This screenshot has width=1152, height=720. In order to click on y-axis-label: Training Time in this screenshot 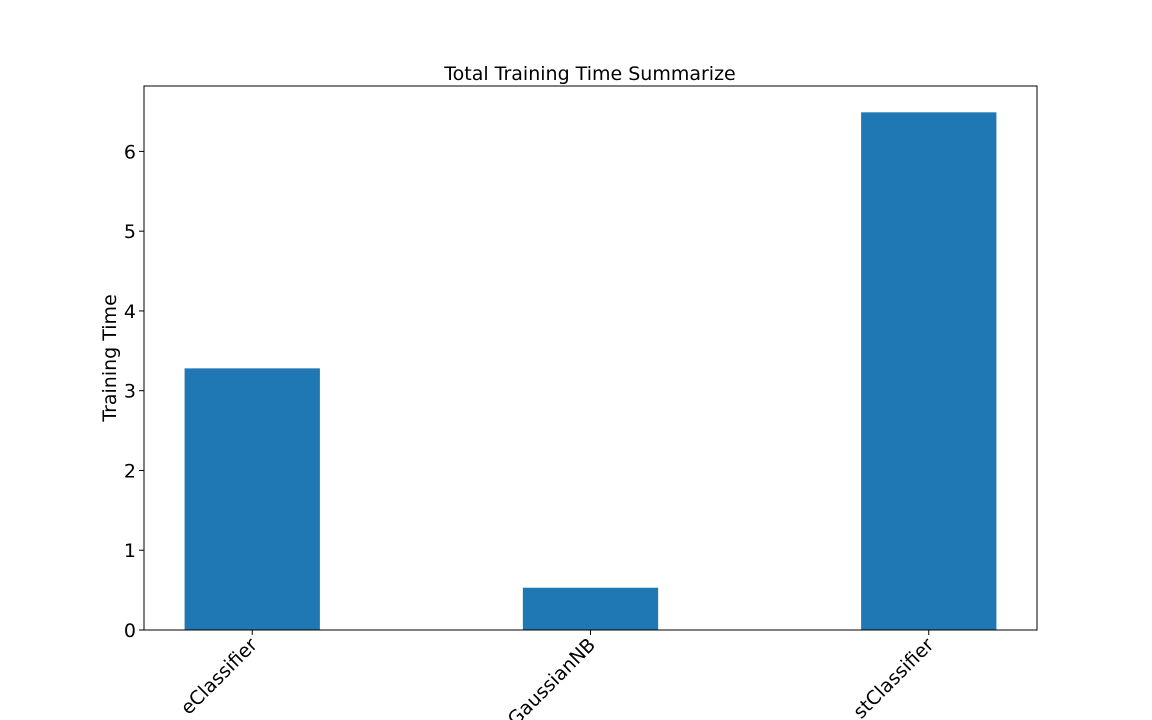, I will do `click(110, 358)`.